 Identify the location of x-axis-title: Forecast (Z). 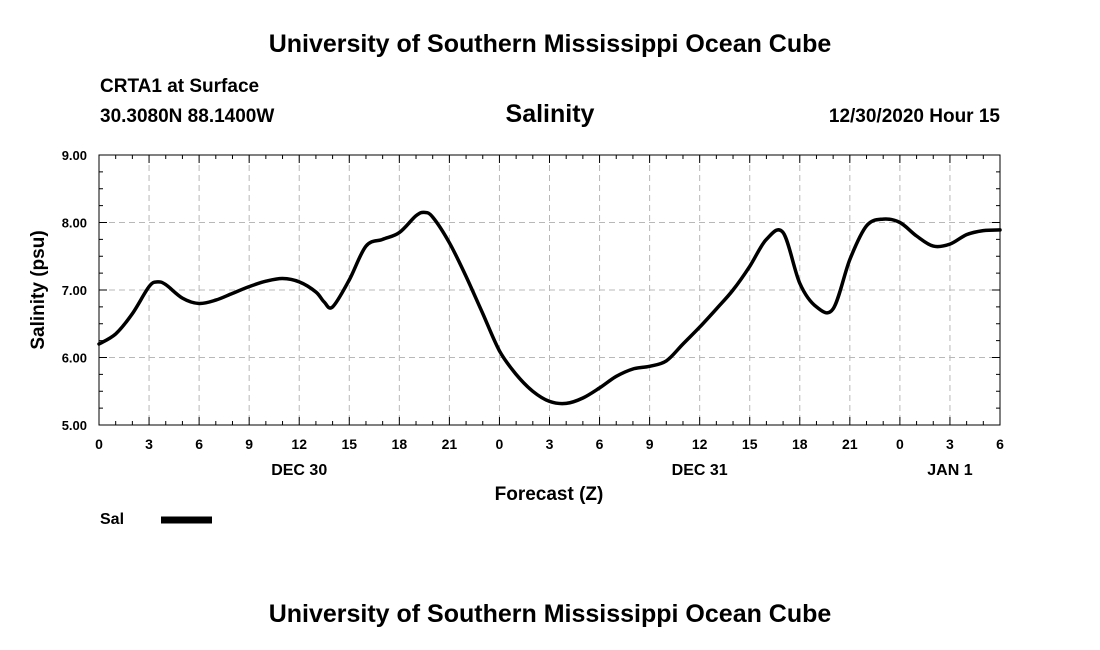
(549, 494).